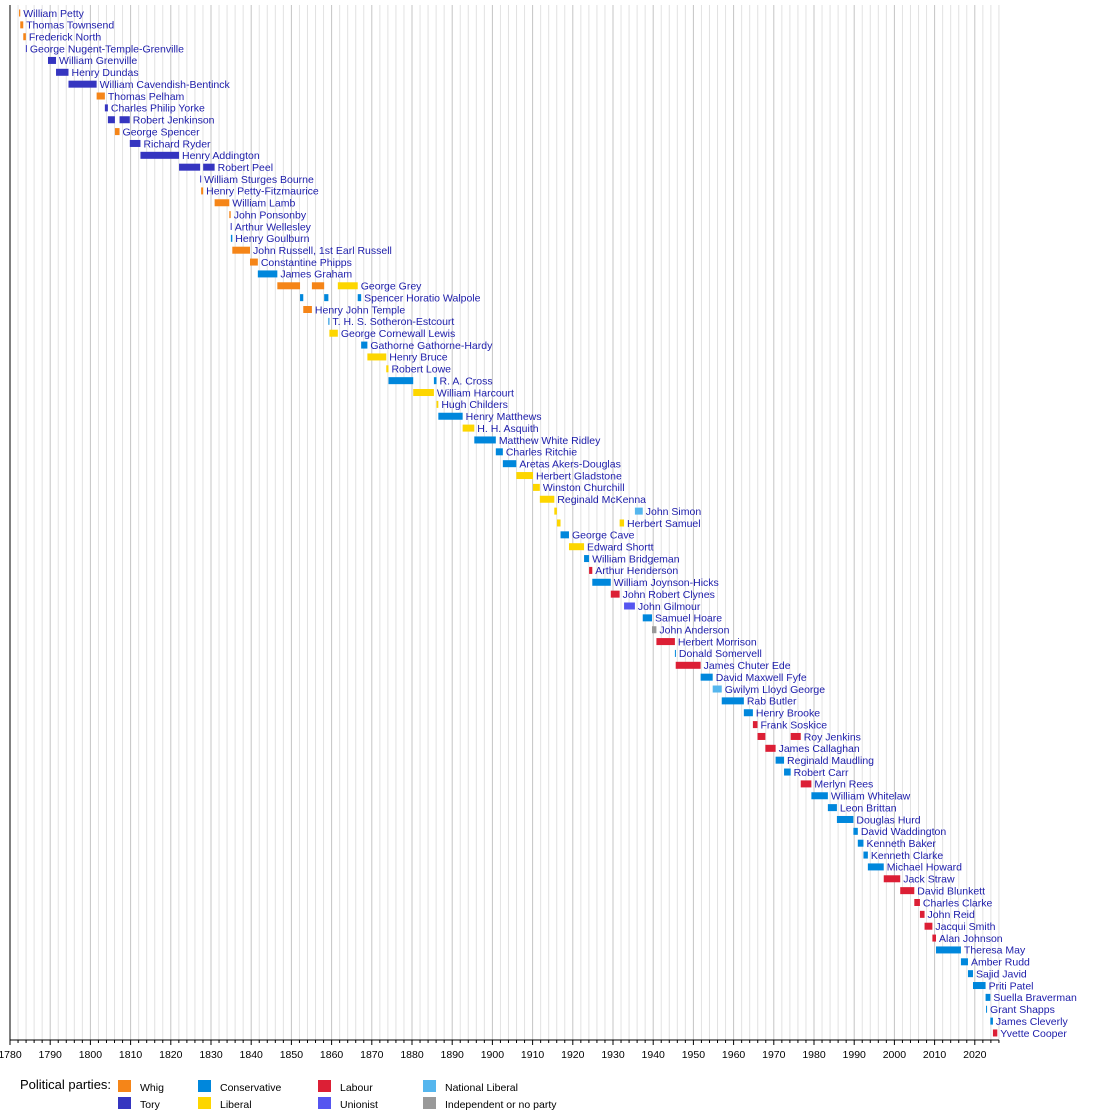  What do you see at coordinates (431, 346) in the screenshot?
I see `row-label: Gathorne Gathorne-Hardy` at bounding box center [431, 346].